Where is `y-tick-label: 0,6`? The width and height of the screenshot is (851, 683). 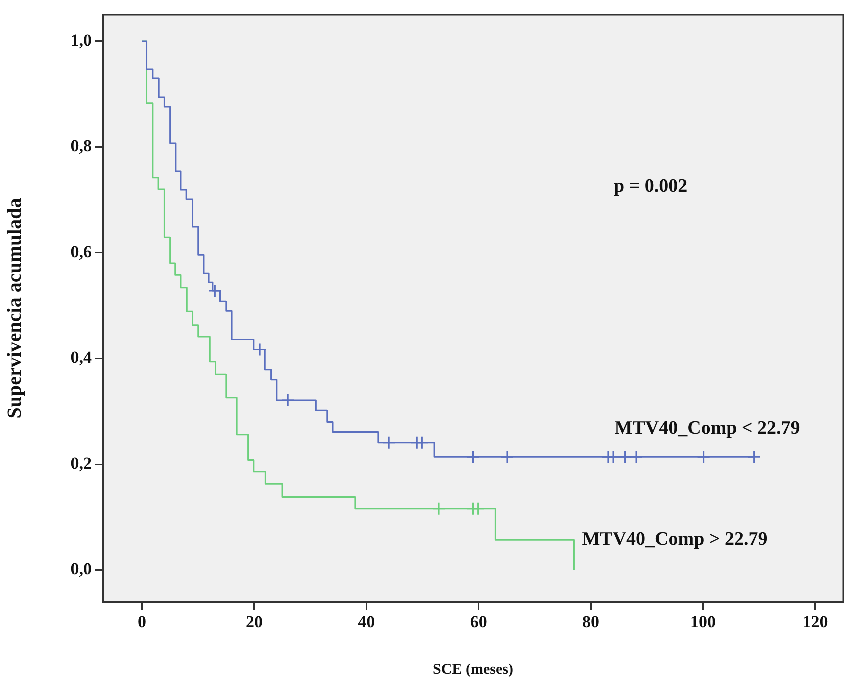 y-tick-label: 0,6 is located at coordinates (81, 252).